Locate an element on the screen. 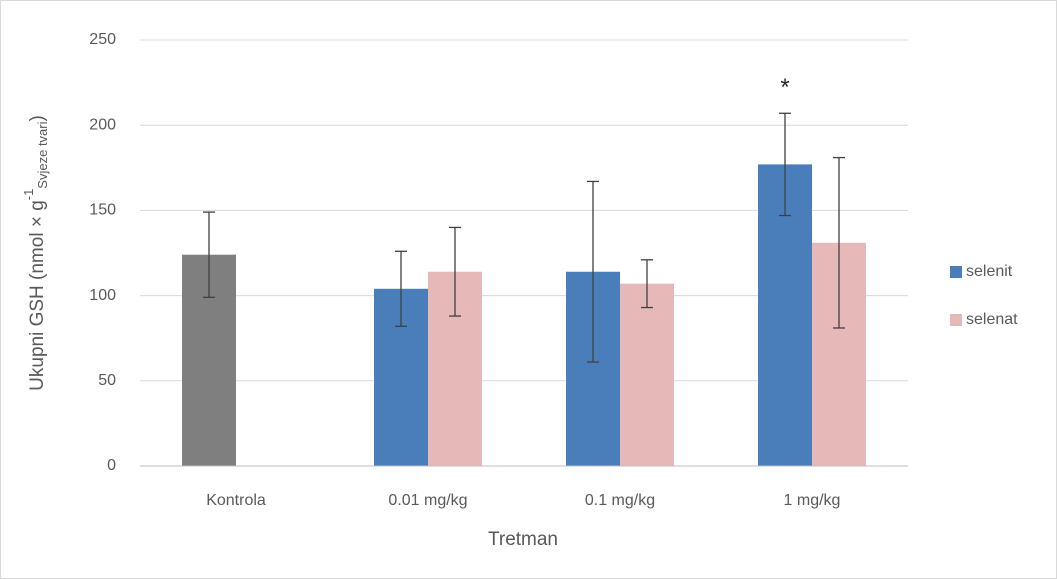 This screenshot has height=579, width=1057. x-tick-label: 0.01 mg/kg is located at coordinates (427, 500).